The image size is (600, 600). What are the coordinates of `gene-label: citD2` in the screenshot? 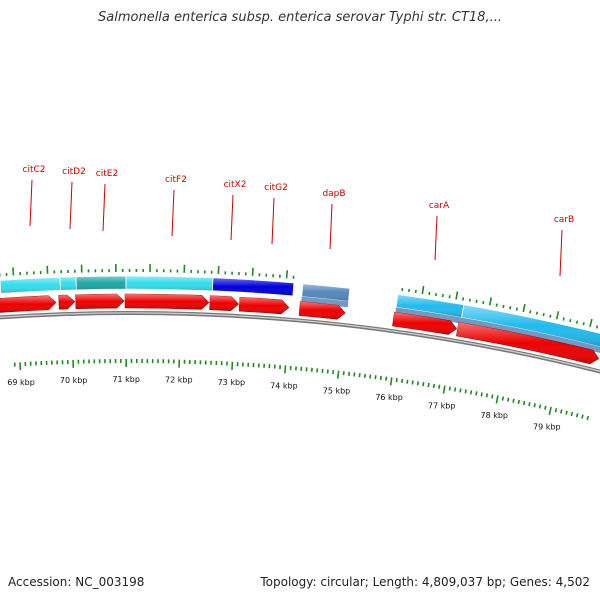 It's located at (74, 172).